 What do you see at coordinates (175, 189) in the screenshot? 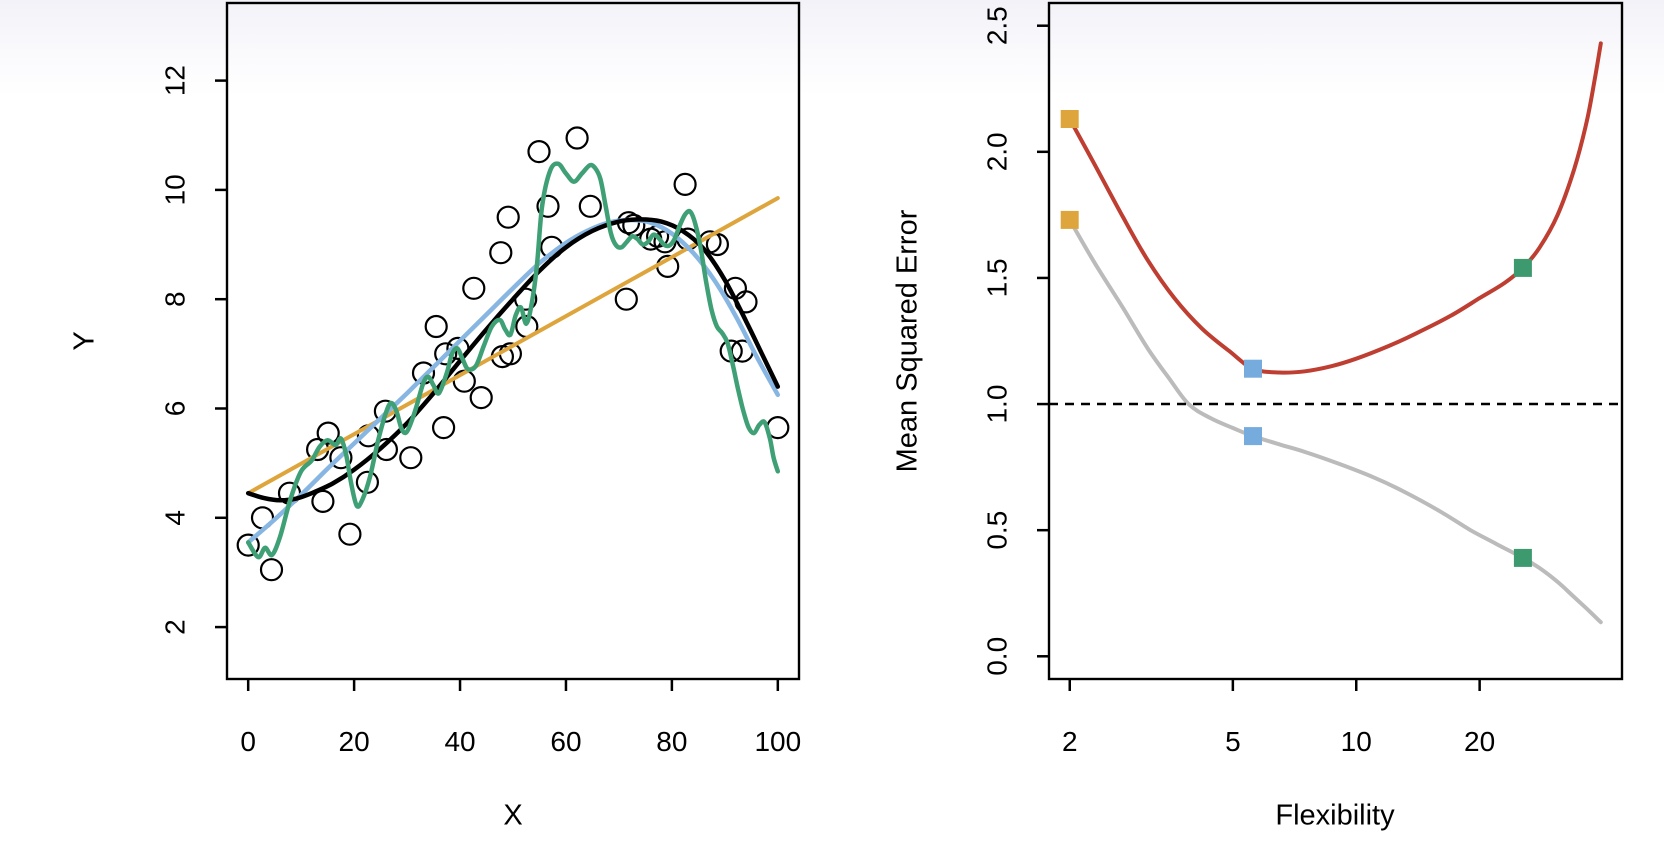
I see `left-panel-y-tick-label: 10` at bounding box center [175, 189].